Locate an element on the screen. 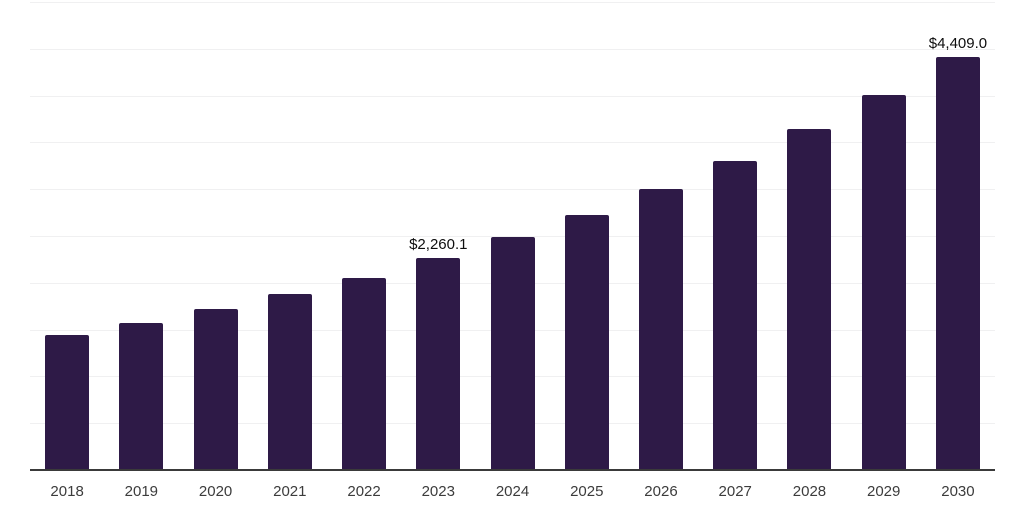 The image size is (1024, 512). bar-slot-2018 is located at coordinates (67, 236).